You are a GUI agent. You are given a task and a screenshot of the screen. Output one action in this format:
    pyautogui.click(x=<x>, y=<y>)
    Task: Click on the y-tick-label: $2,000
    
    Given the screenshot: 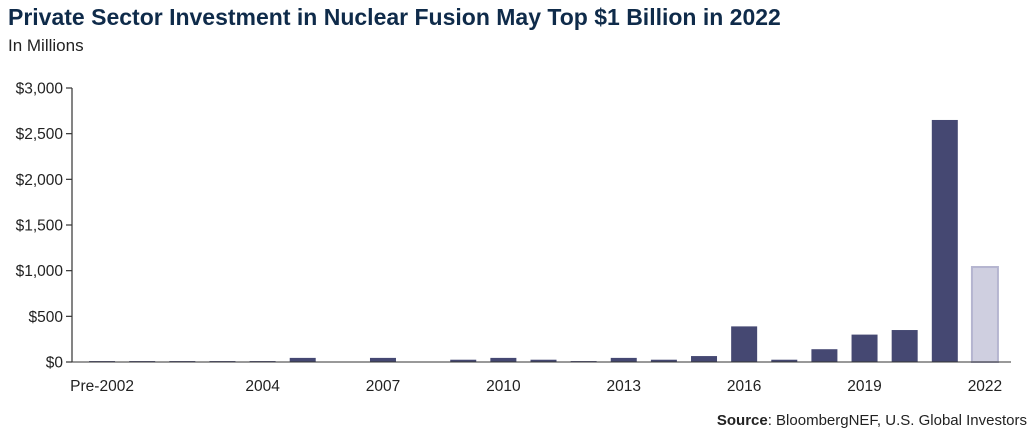 What is the action you would take?
    pyautogui.click(x=40, y=180)
    